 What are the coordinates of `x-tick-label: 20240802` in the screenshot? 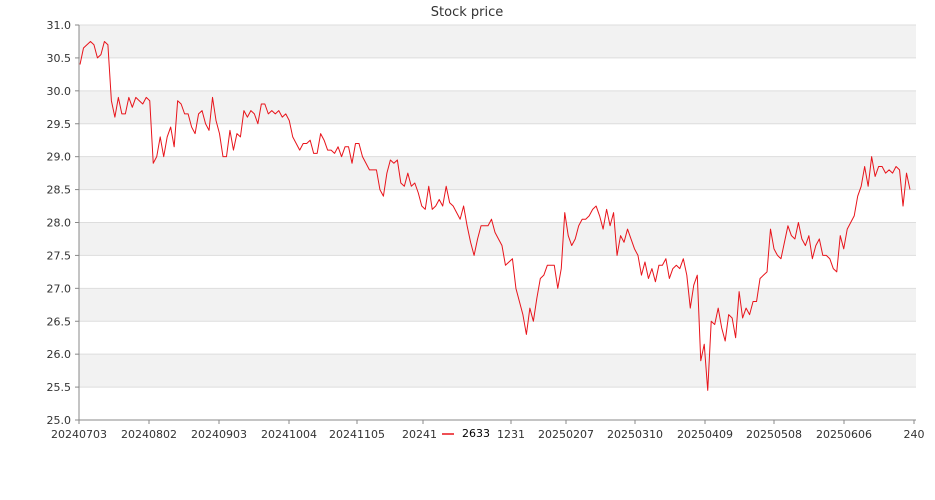 It's located at (149, 434).